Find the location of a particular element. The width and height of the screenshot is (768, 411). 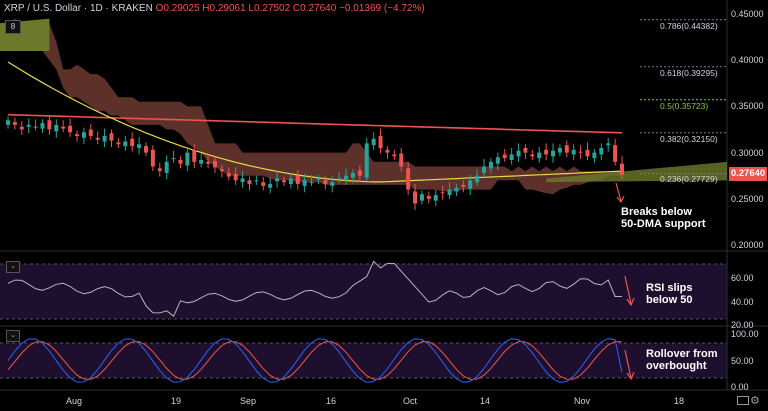

fib-lines is located at coordinates (683, 97).